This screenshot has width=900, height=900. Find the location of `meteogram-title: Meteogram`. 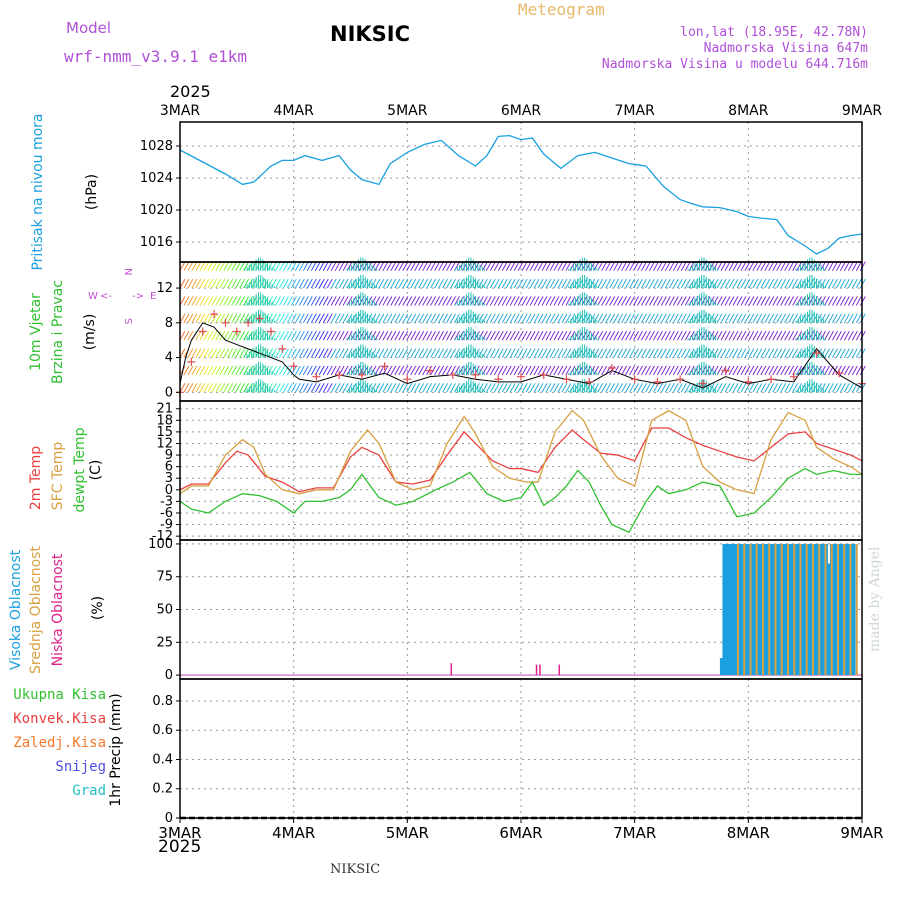

meteogram-title: Meteogram is located at coordinates (561, 9).